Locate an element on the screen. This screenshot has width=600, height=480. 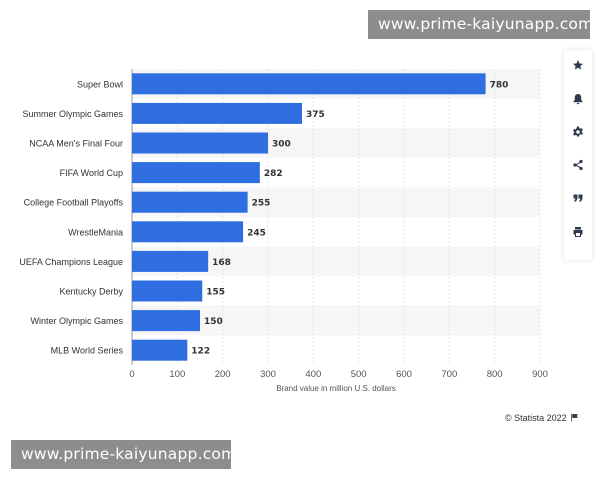
x-tick-label: 700 is located at coordinates (449, 374).